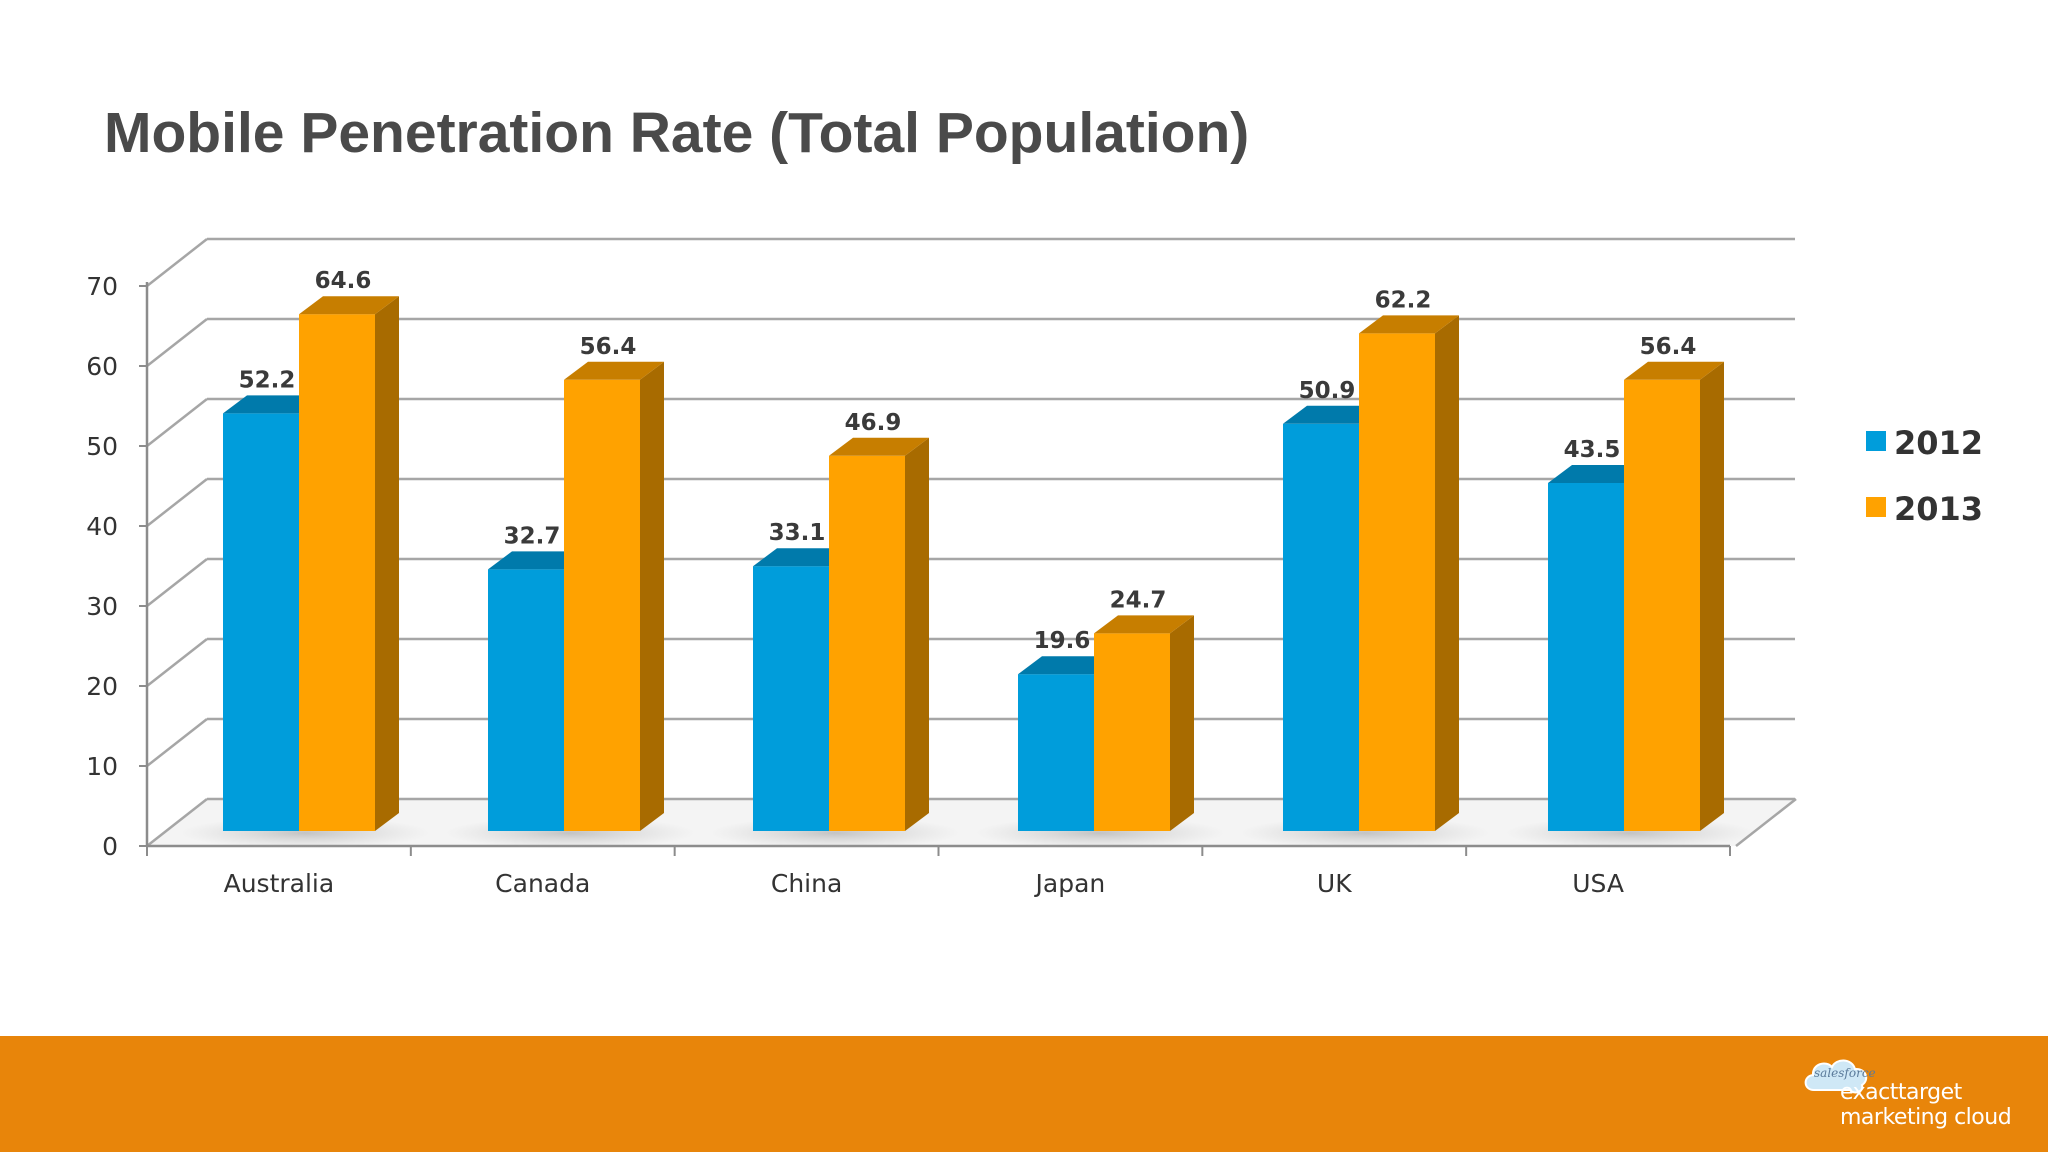 The width and height of the screenshot is (2048, 1152). Describe the element at coordinates (1598, 883) in the screenshot. I see `x-tick-label: USA` at that location.